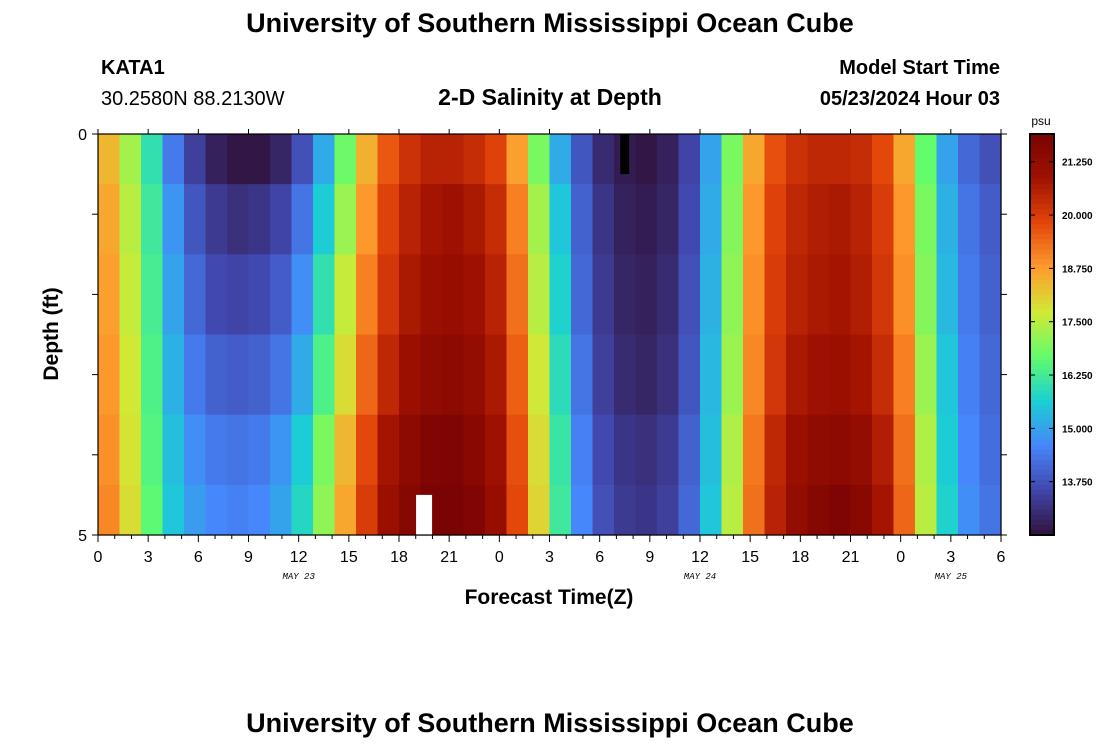 This screenshot has width=1100, height=750. I want to click on x-tick-label: 9, so click(248, 557).